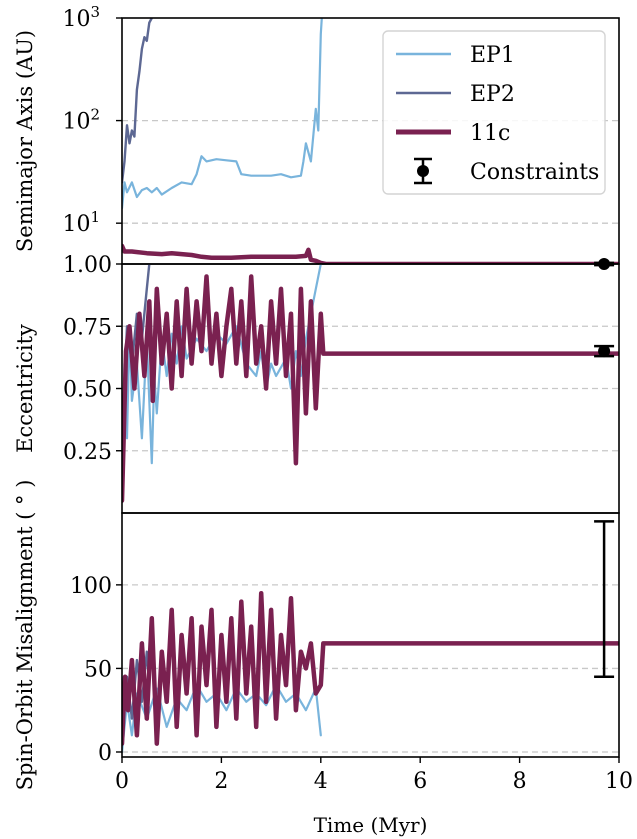 This screenshot has width=637, height=839. Describe the element at coordinates (490, 133) in the screenshot. I see `legend-label: 11c` at that location.